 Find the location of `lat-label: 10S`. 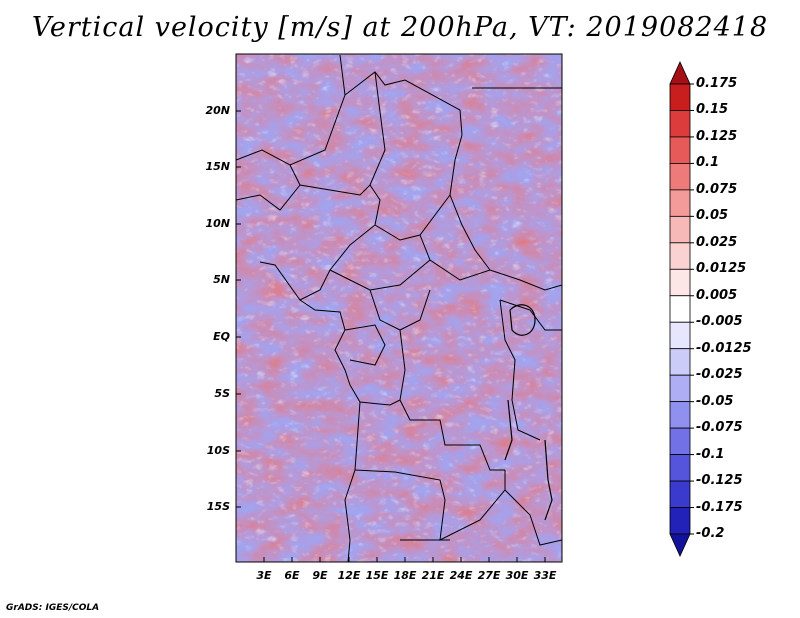

lat-label: 10S is located at coordinates (218, 450).